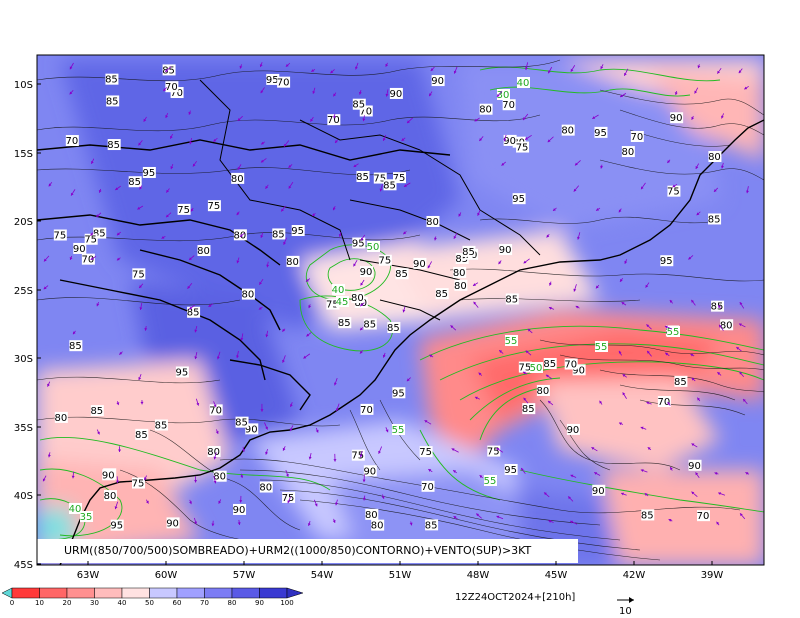  Describe the element at coordinates (273, 593) in the screenshot. I see `colorbar-segment` at that location.